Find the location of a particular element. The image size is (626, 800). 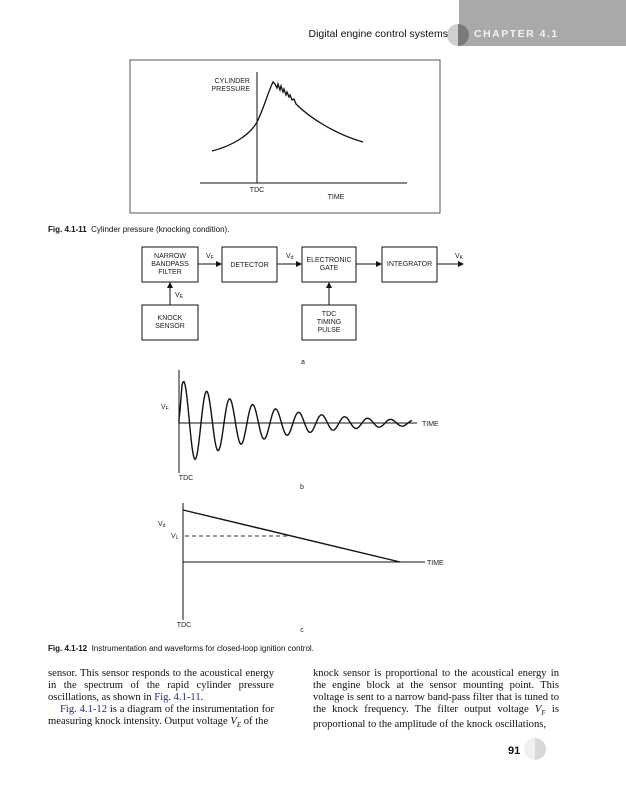

ve-label: VE is located at coordinates (179, 296).